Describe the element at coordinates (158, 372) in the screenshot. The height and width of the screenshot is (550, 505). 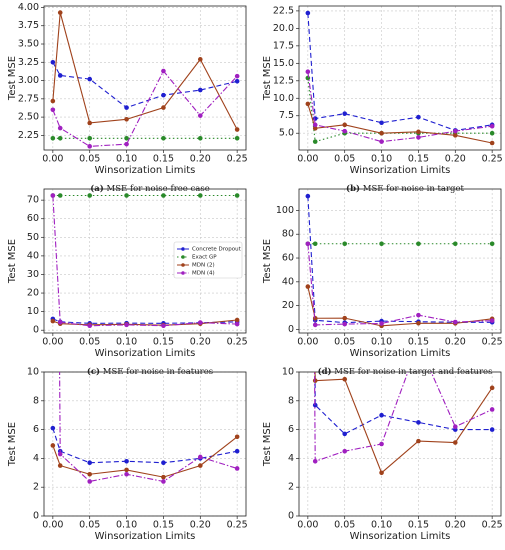
I see `caption-text: MSE for noise in features` at that location.